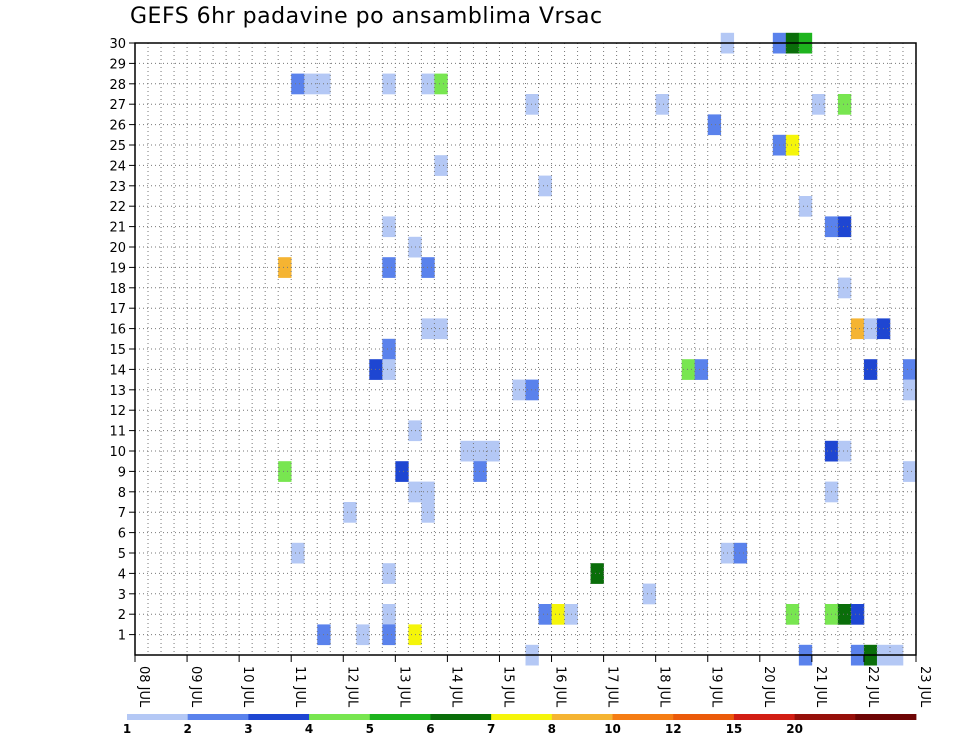 This screenshot has height=742, width=960. What do you see at coordinates (143, 687) in the screenshot?
I see `x-tick-label: 08 JUL` at bounding box center [143, 687].